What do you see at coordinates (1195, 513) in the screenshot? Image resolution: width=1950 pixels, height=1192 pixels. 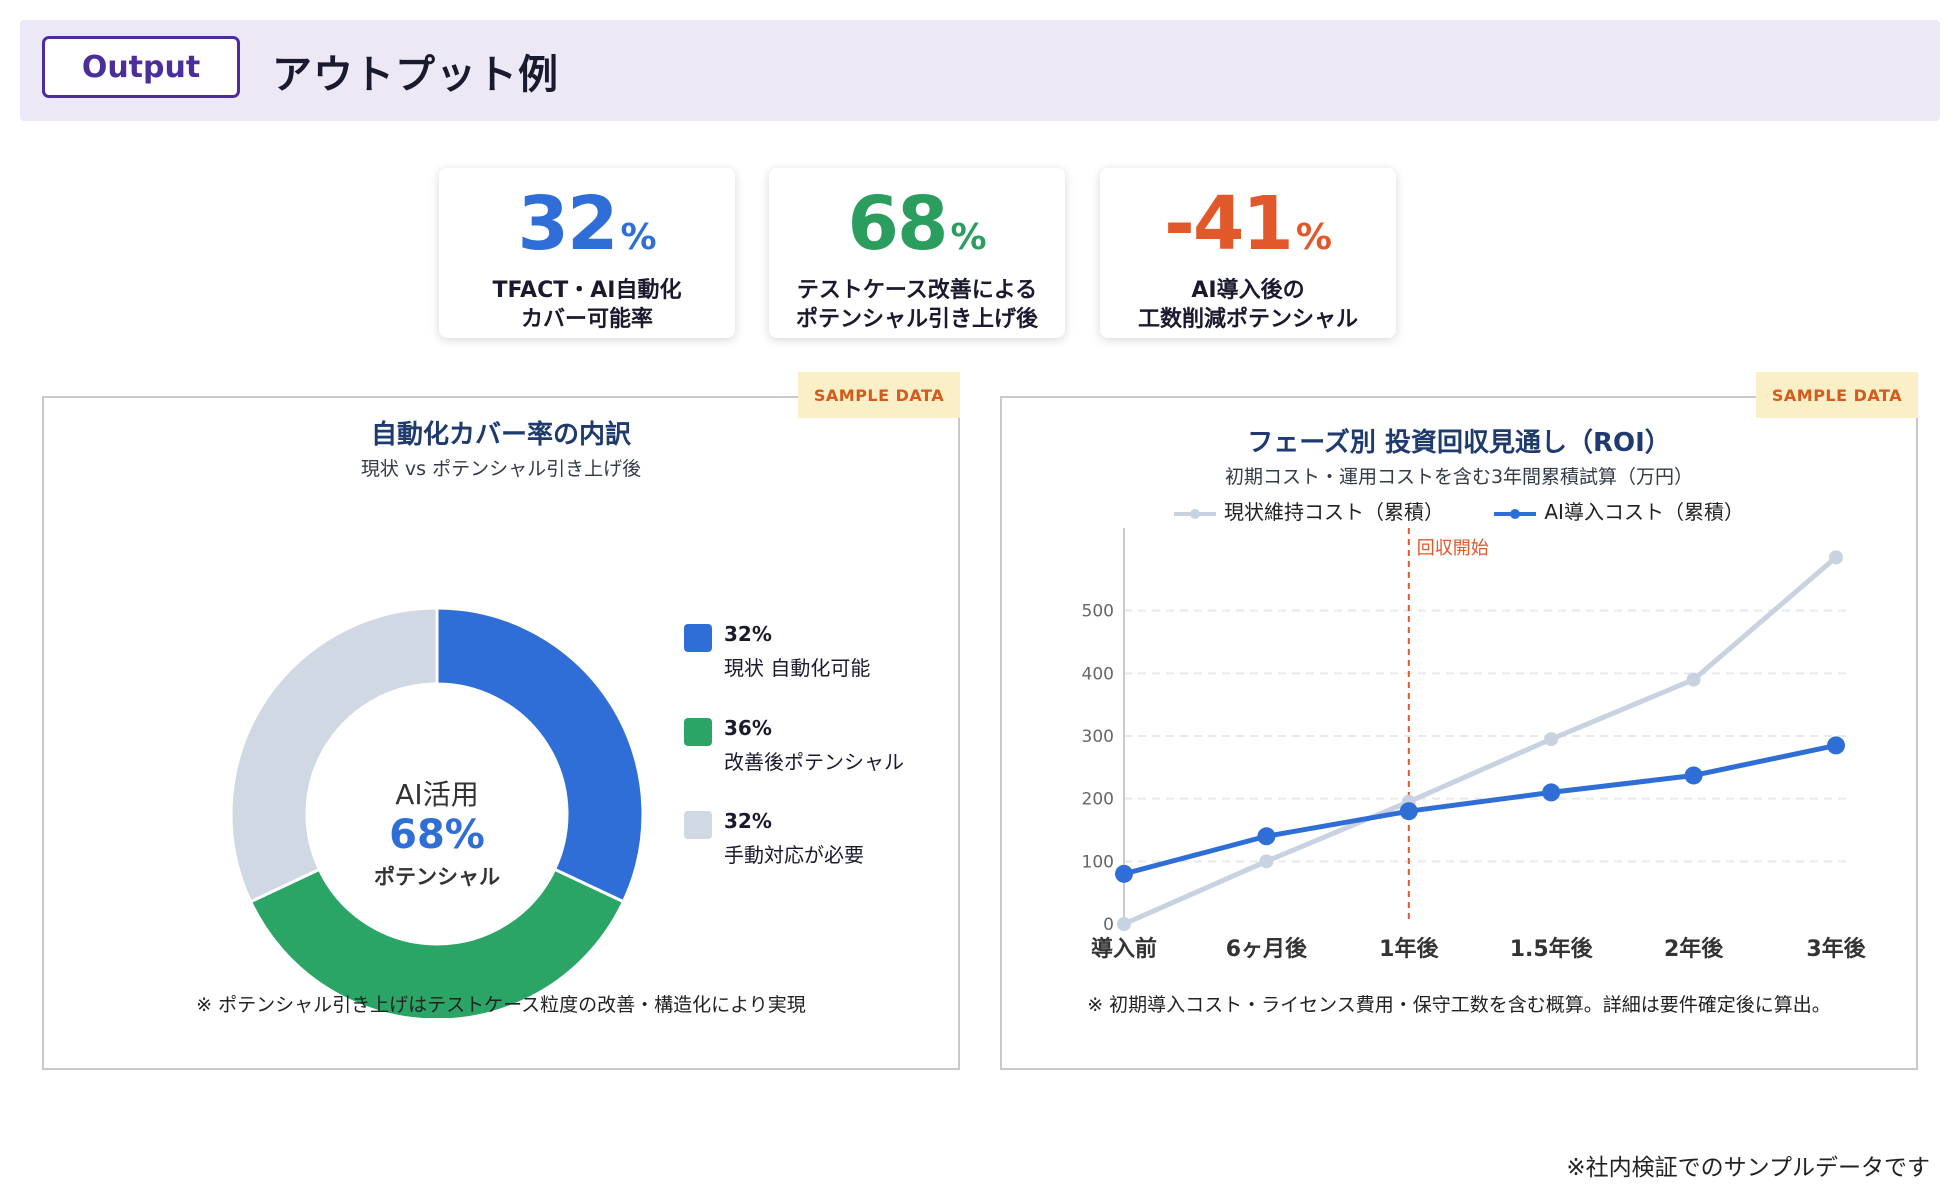 I see `legend-line-gray` at bounding box center [1195, 513].